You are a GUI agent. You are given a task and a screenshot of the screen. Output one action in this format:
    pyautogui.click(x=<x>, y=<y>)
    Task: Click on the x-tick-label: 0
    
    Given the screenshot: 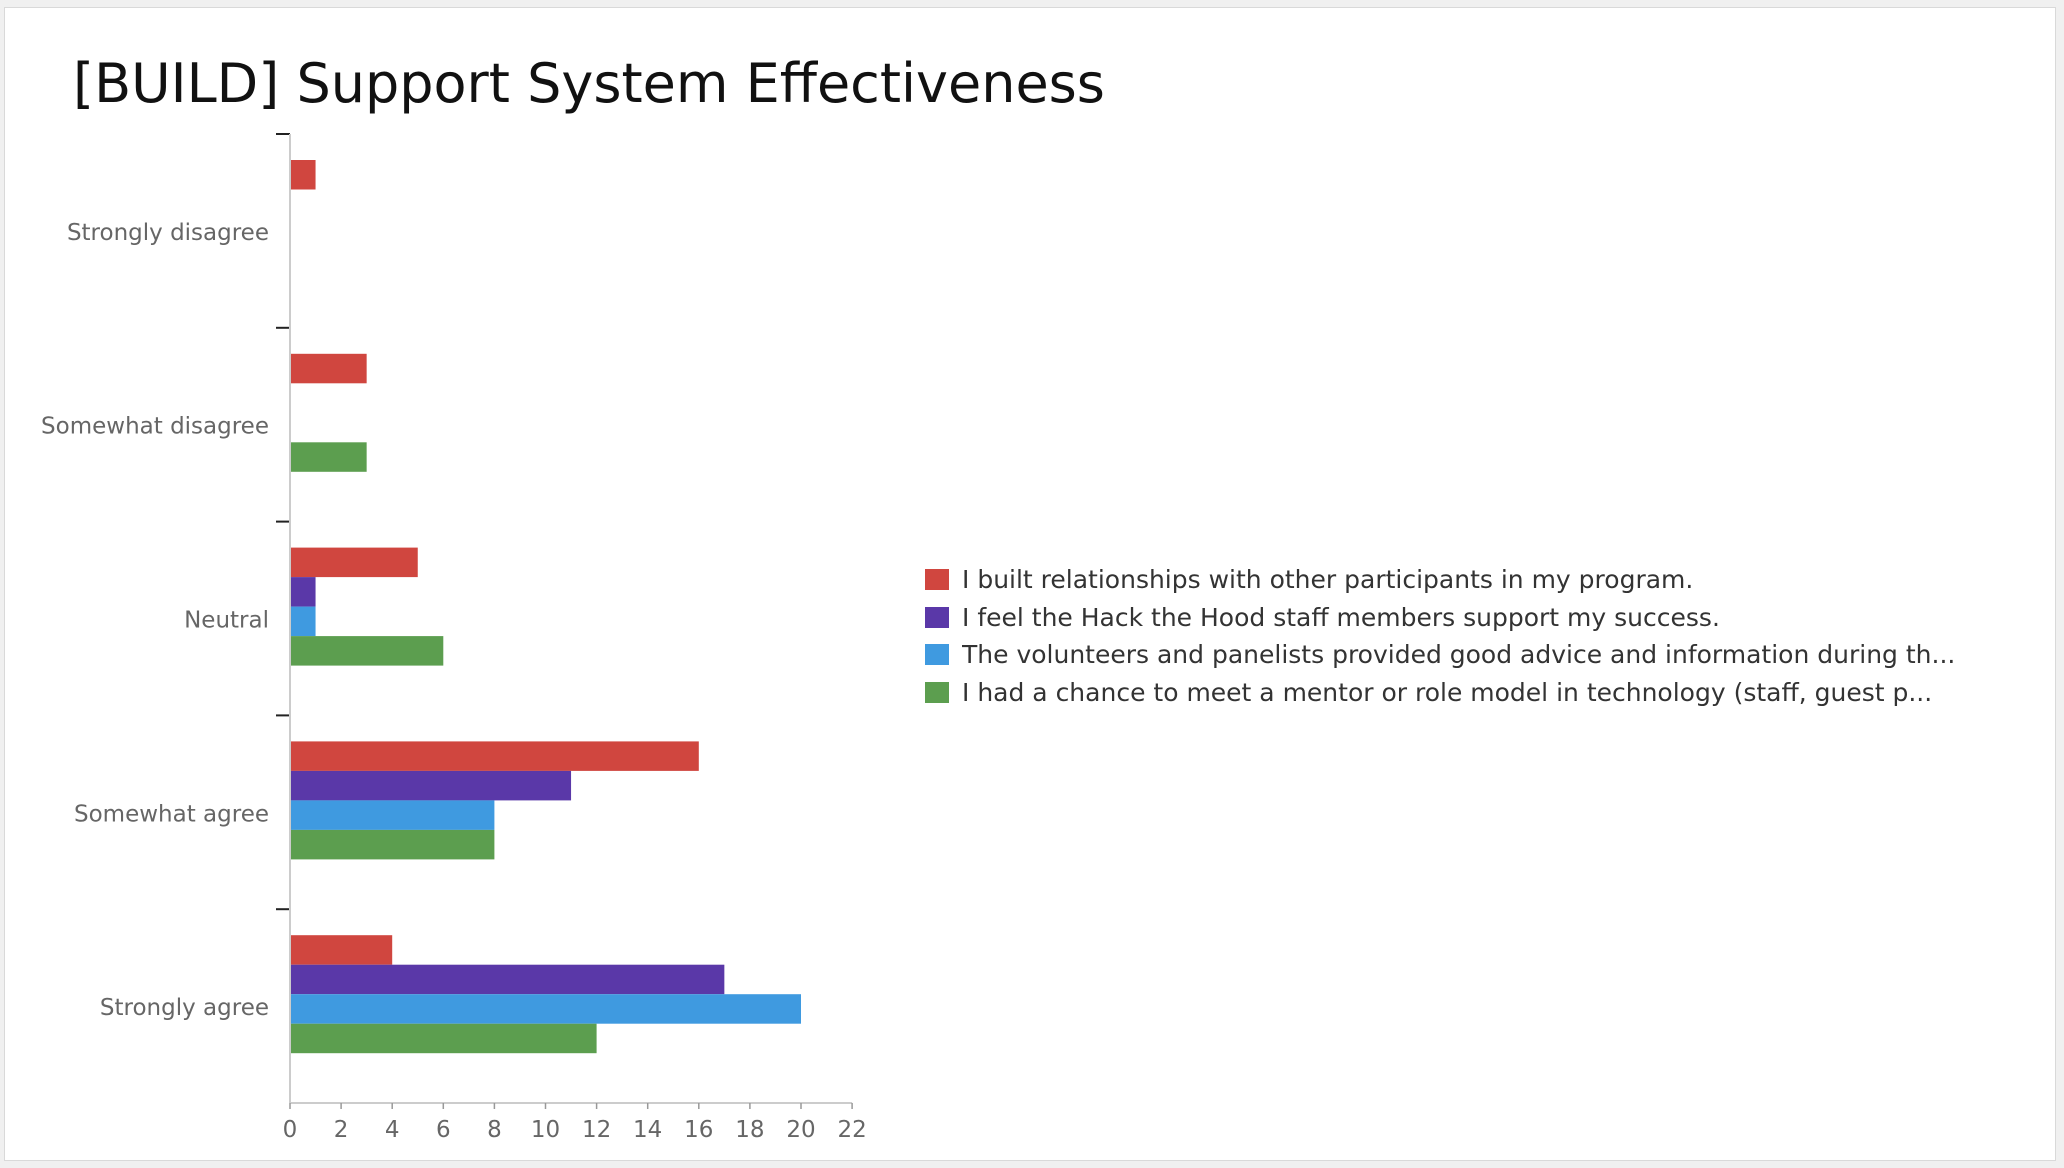 What is the action you would take?
    pyautogui.click(x=290, y=1130)
    